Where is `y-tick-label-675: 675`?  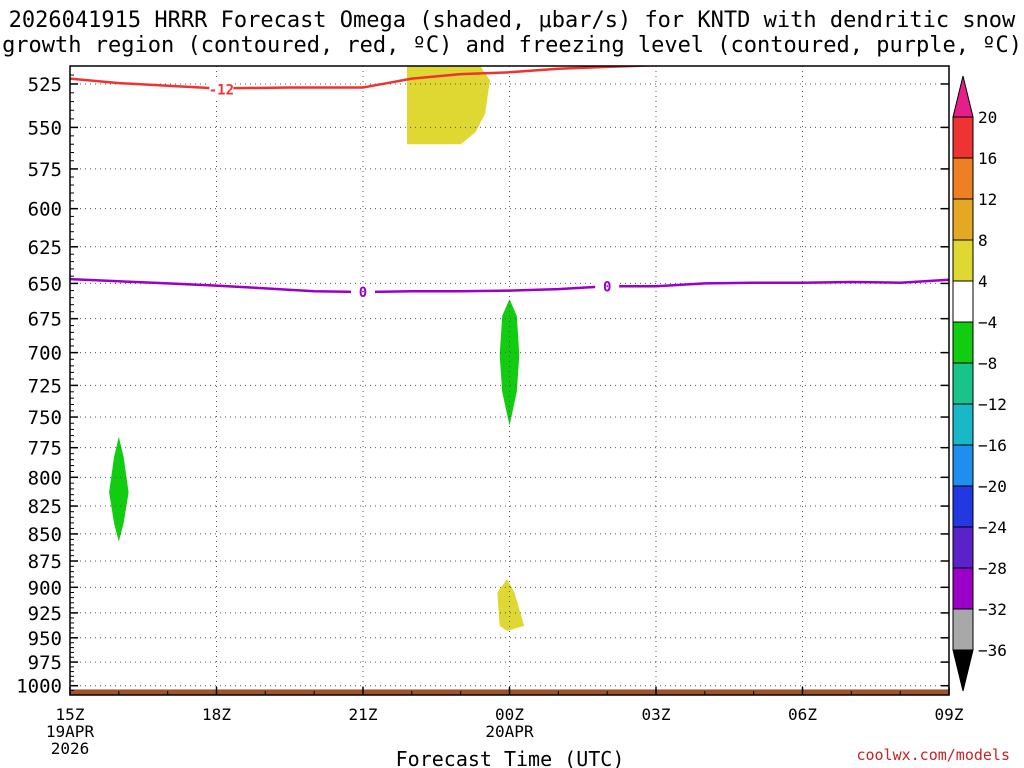
y-tick-label-675: 675 is located at coordinates (45, 320).